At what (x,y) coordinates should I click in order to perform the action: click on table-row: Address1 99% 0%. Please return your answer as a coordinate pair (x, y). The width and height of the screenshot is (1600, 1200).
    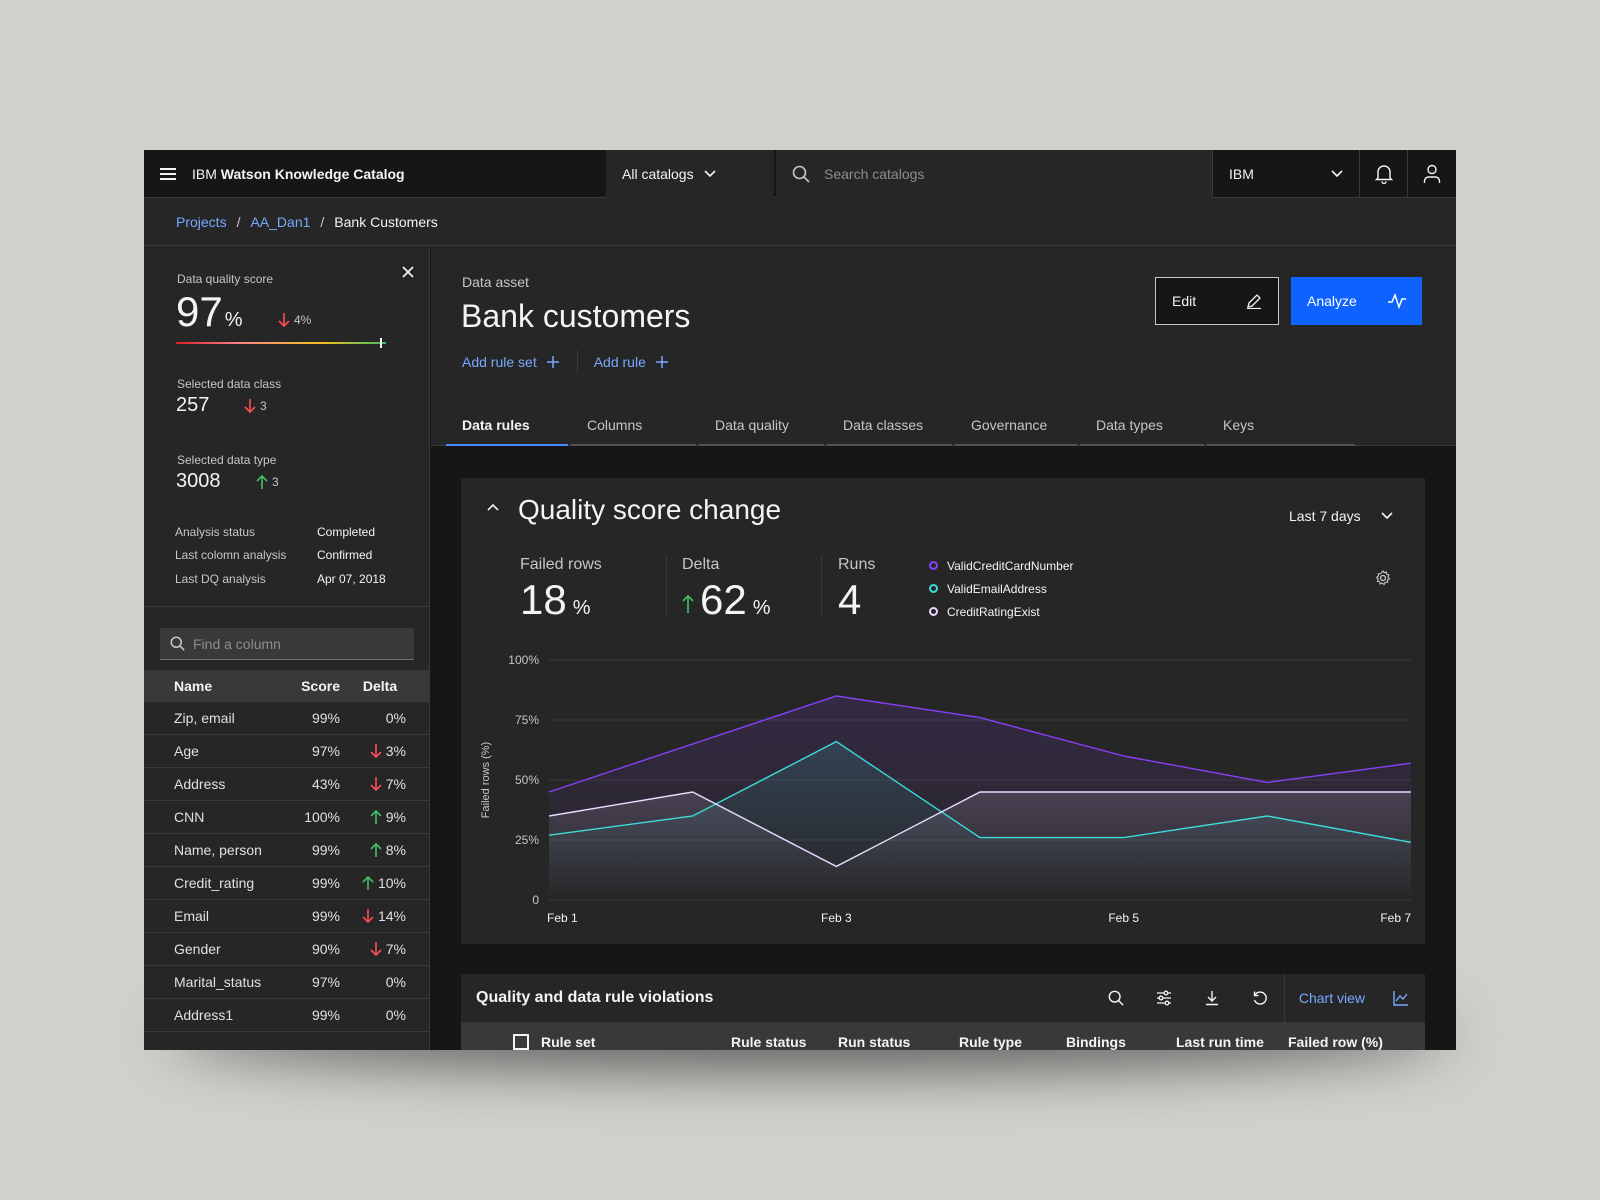
    Looking at the image, I should click on (287, 1015).